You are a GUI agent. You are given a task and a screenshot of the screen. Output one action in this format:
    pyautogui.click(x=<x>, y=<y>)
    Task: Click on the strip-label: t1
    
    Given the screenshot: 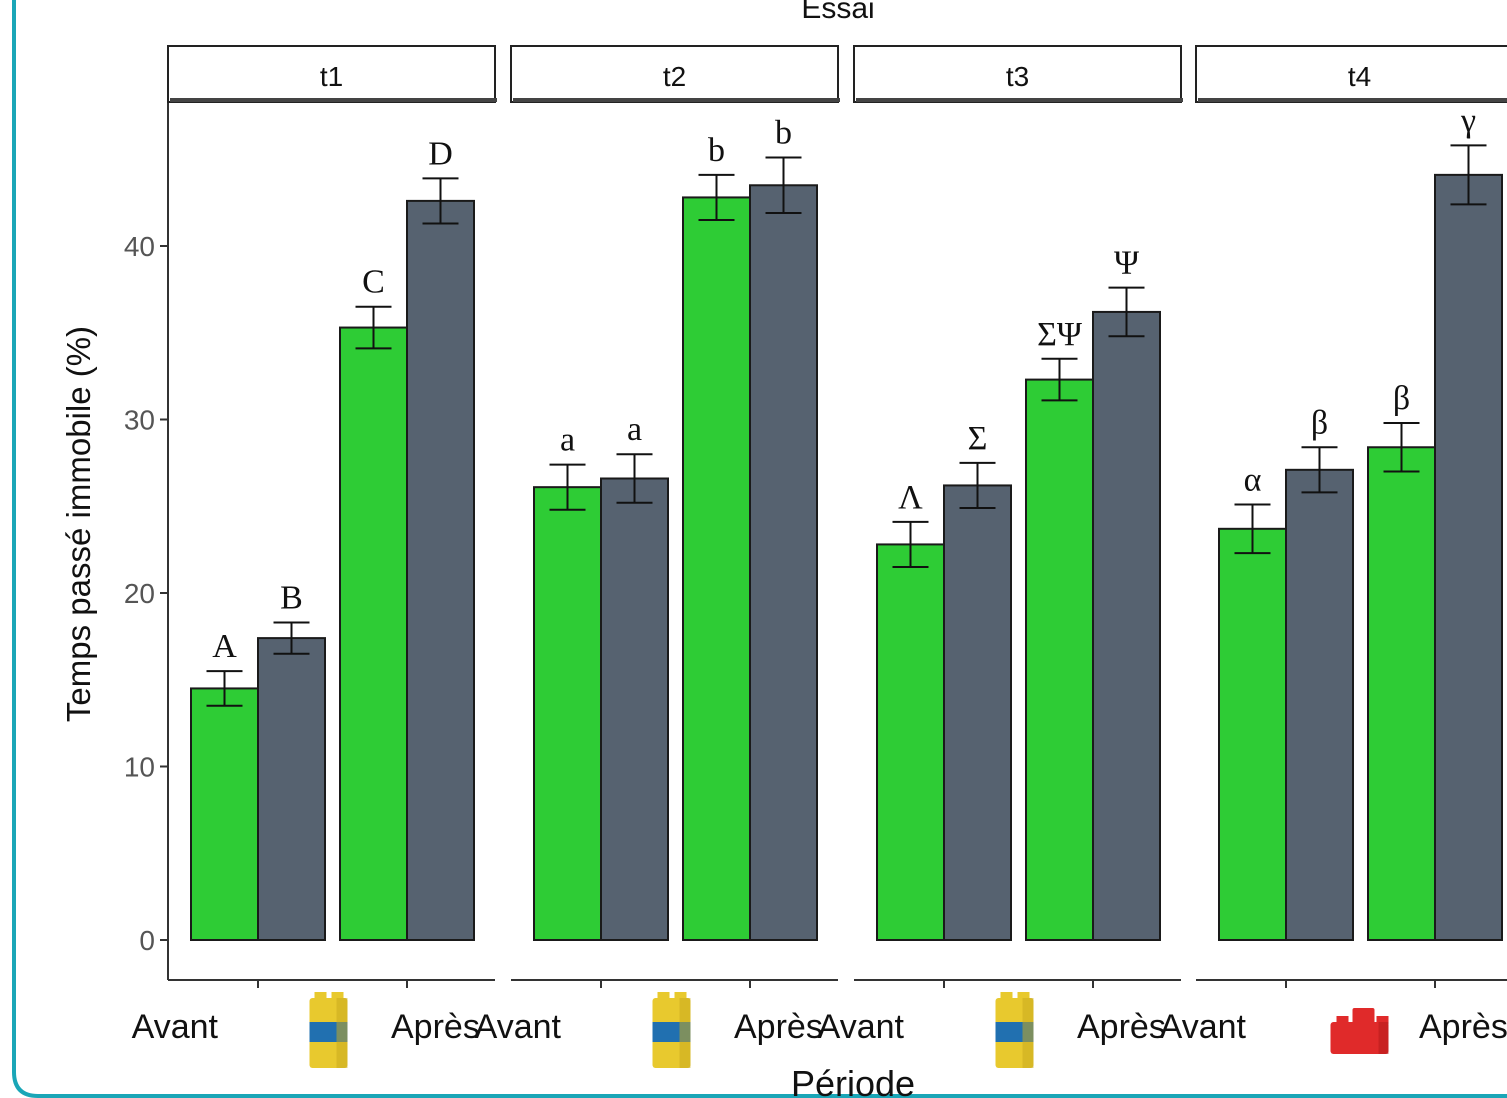 What is the action you would take?
    pyautogui.click(x=331, y=76)
    